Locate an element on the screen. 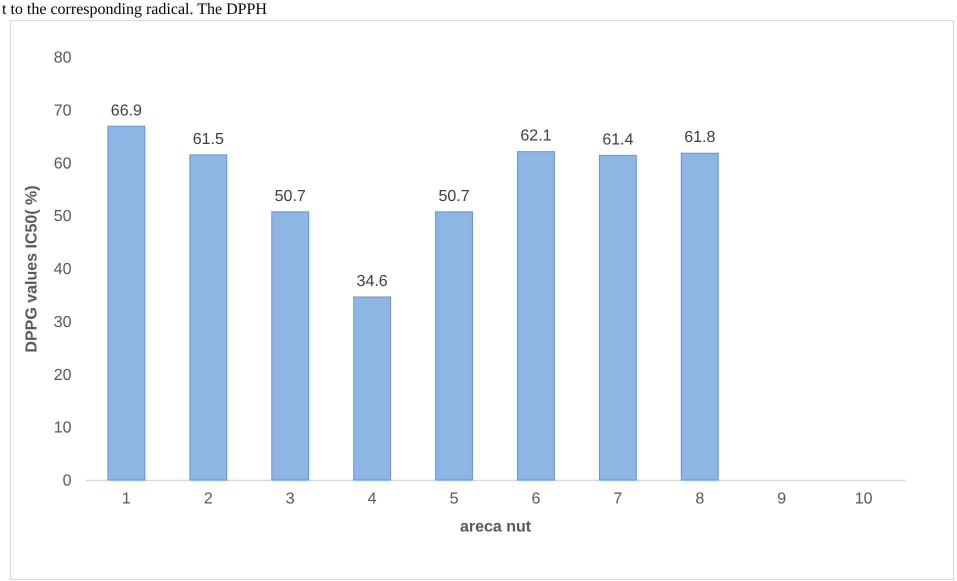 This screenshot has width=957, height=581. y-tick-label: 50 is located at coordinates (63, 217).